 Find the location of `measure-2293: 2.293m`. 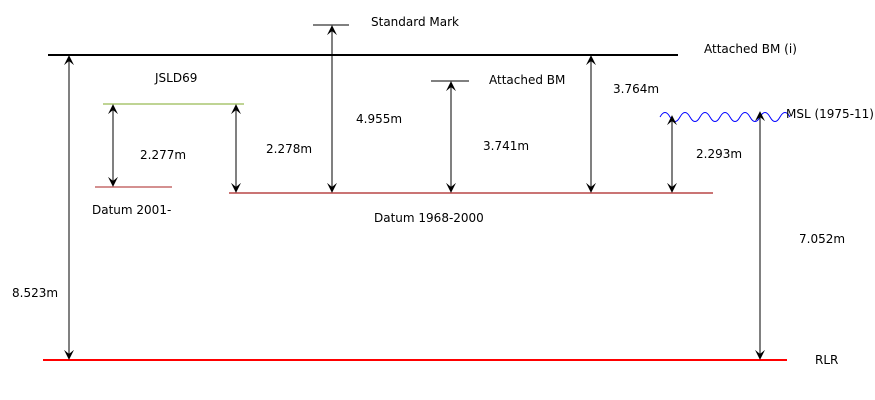

measure-2293: 2.293m is located at coordinates (719, 154).